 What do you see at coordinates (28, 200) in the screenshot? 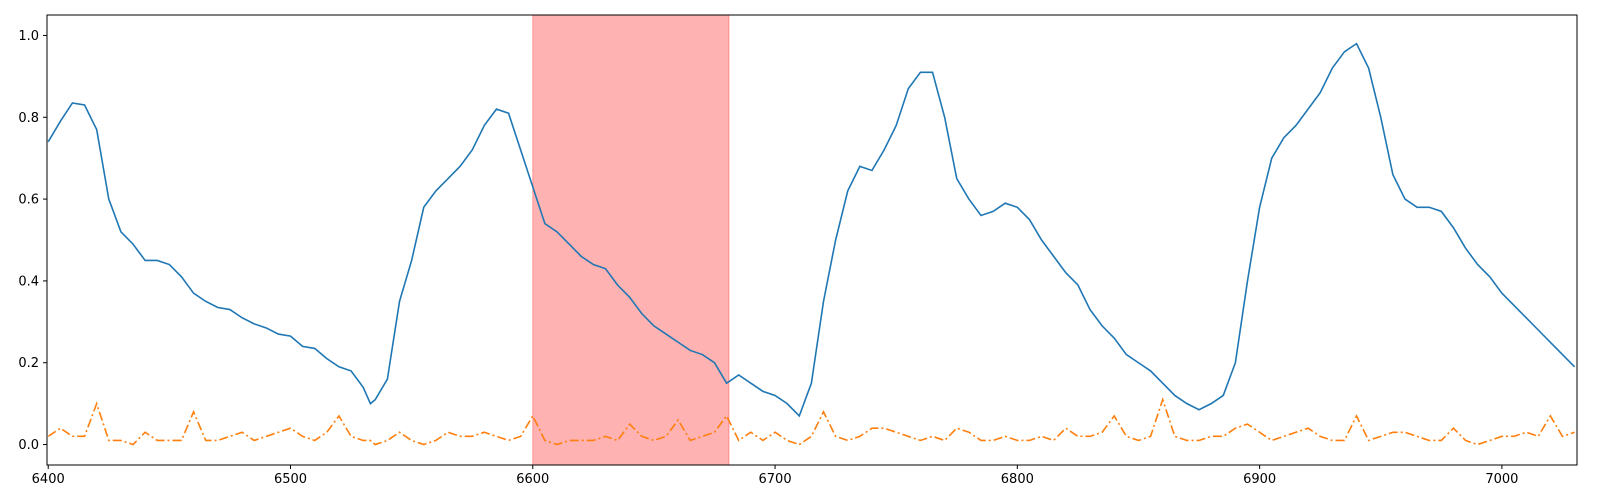
I see `y-tick-label: 0.6` at bounding box center [28, 200].